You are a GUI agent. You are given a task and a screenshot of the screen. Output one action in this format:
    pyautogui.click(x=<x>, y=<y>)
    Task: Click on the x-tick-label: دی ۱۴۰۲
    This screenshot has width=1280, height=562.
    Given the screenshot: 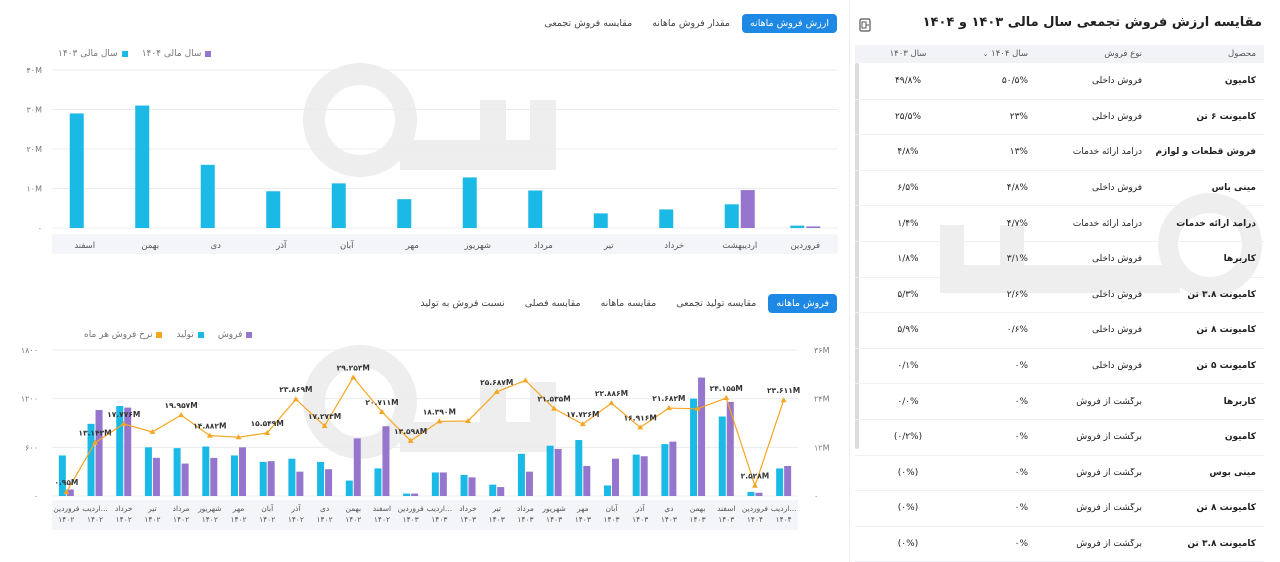 What is the action you would take?
    pyautogui.click(x=325, y=514)
    